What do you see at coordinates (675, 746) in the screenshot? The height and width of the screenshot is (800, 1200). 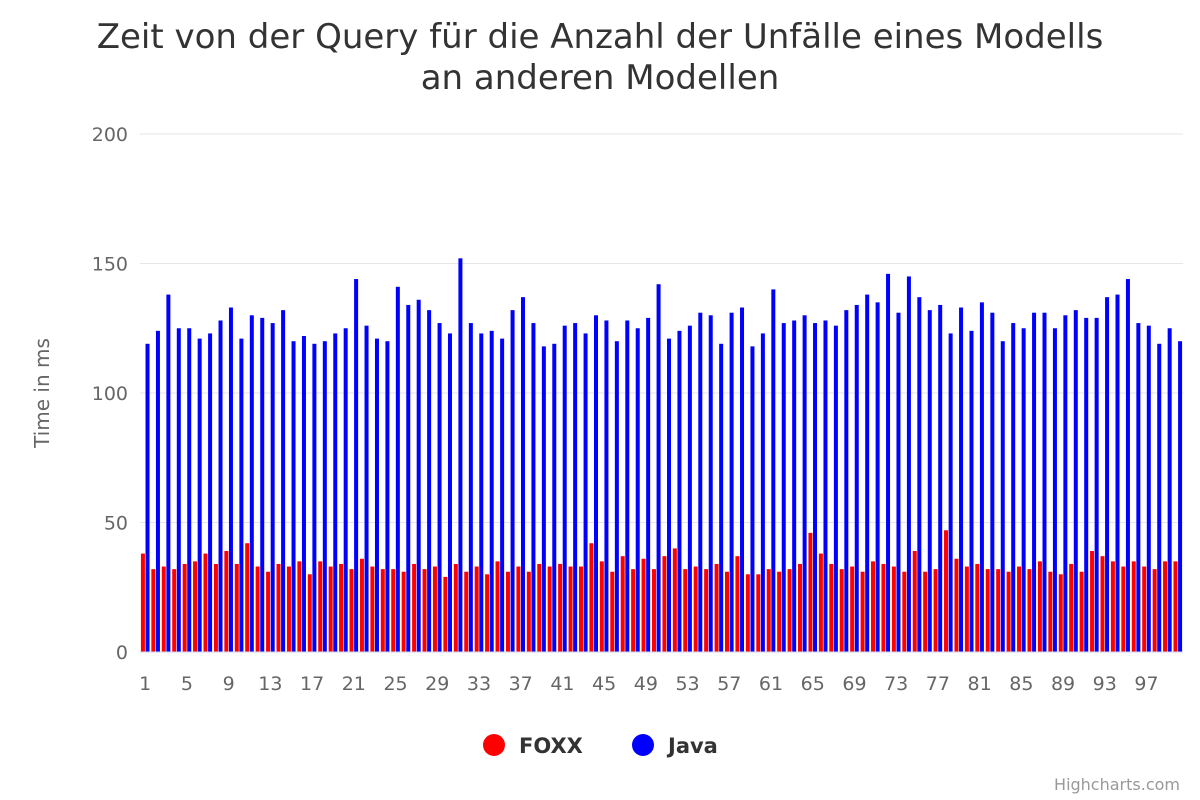 I see `legend-item-java: Java` at bounding box center [675, 746].